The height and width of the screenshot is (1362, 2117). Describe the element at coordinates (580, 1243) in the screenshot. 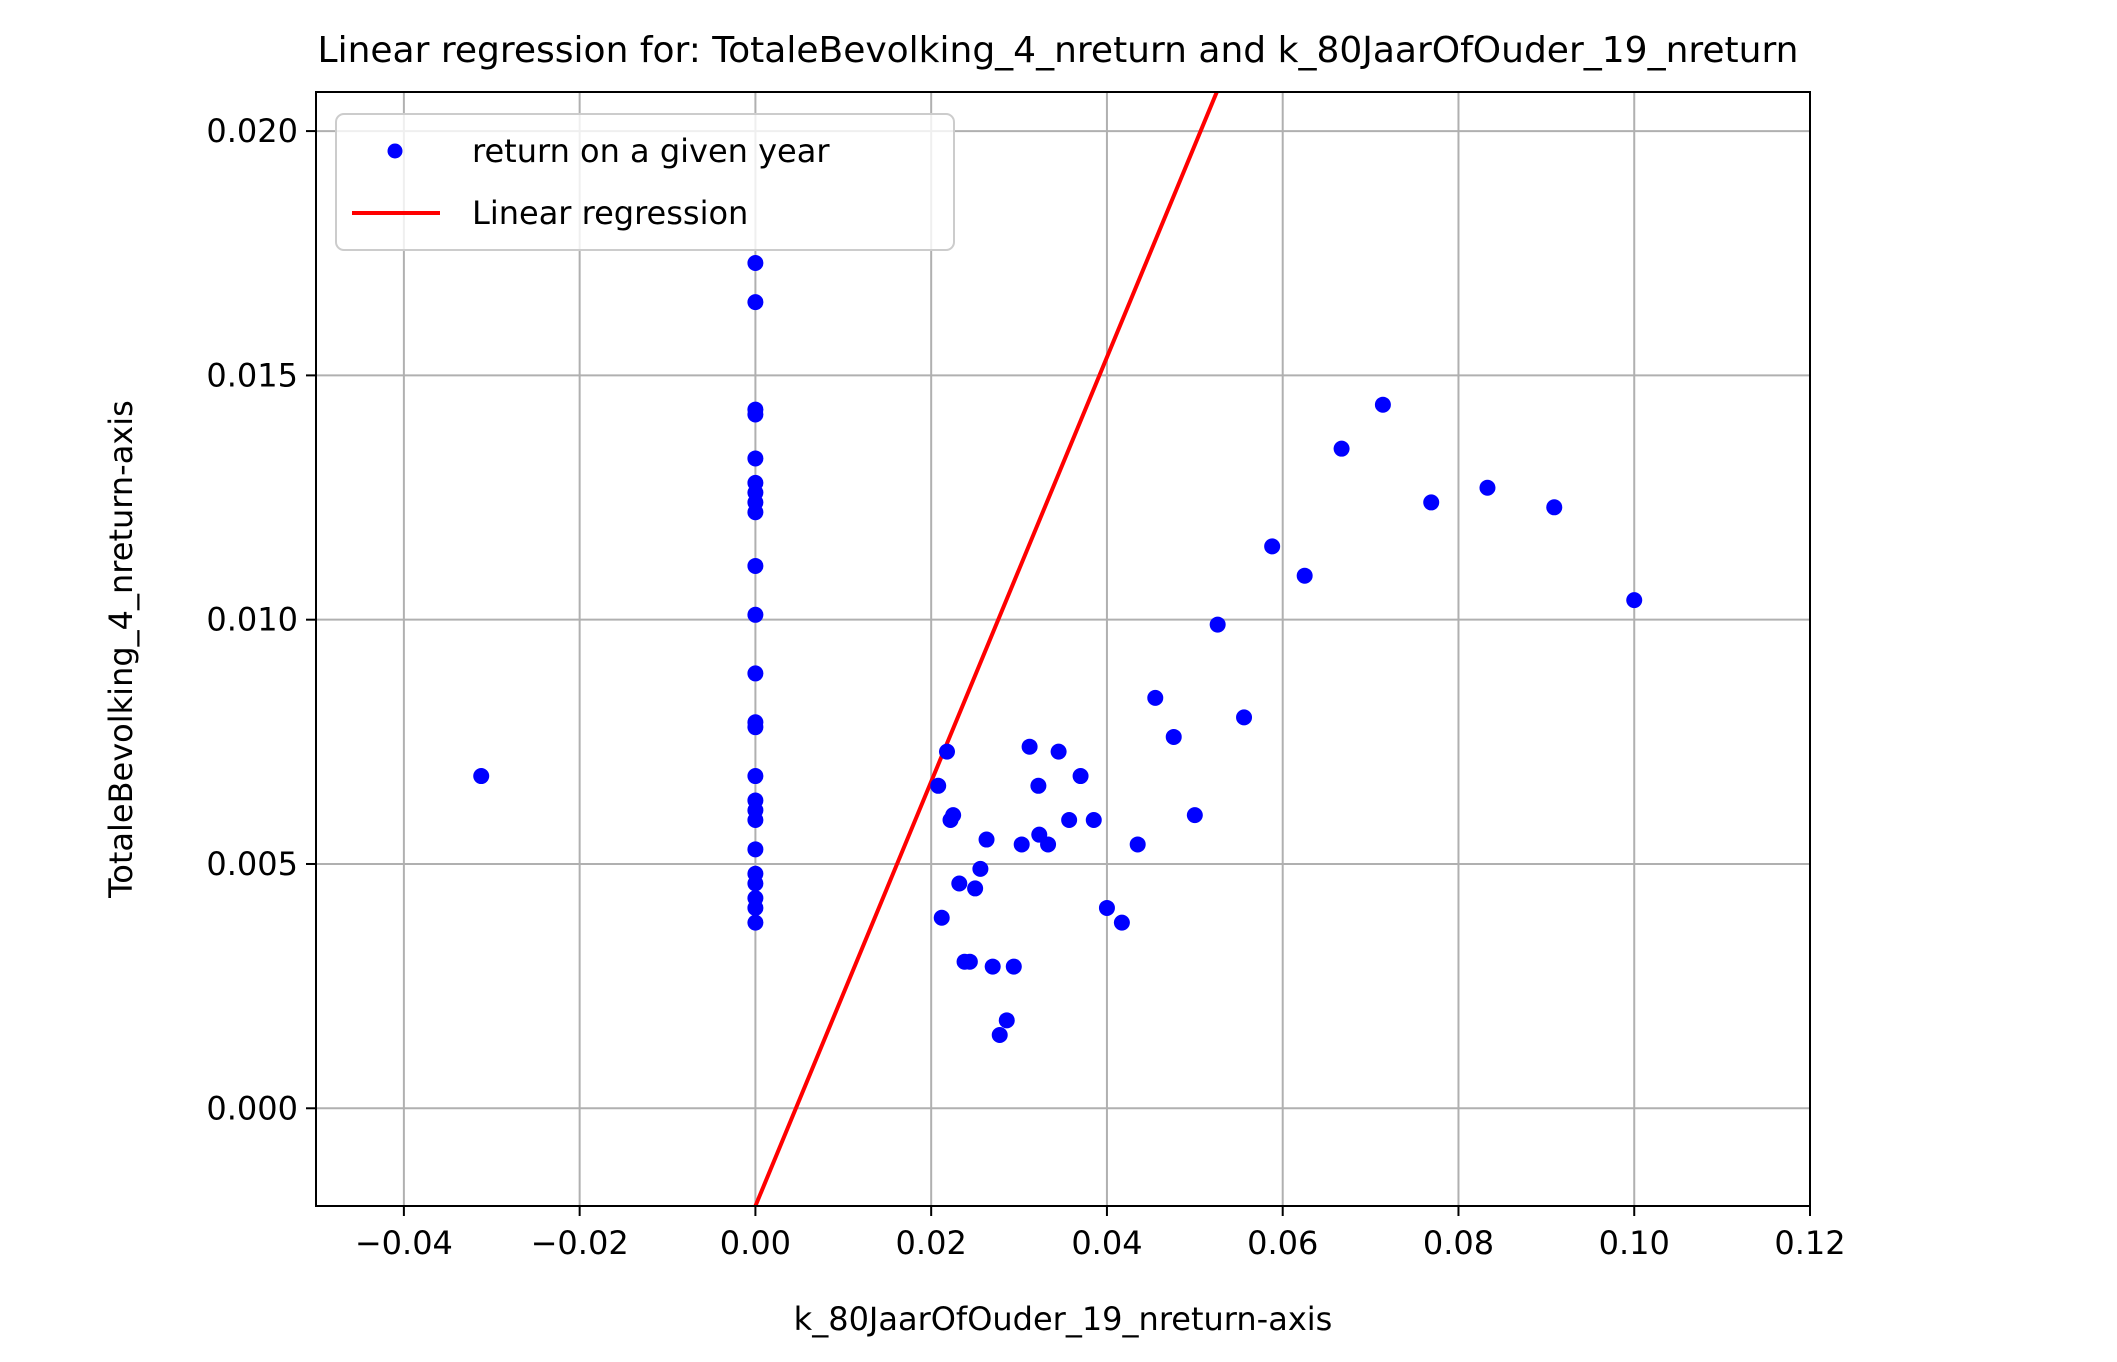

I see `x-tick-label: −0.02` at that location.